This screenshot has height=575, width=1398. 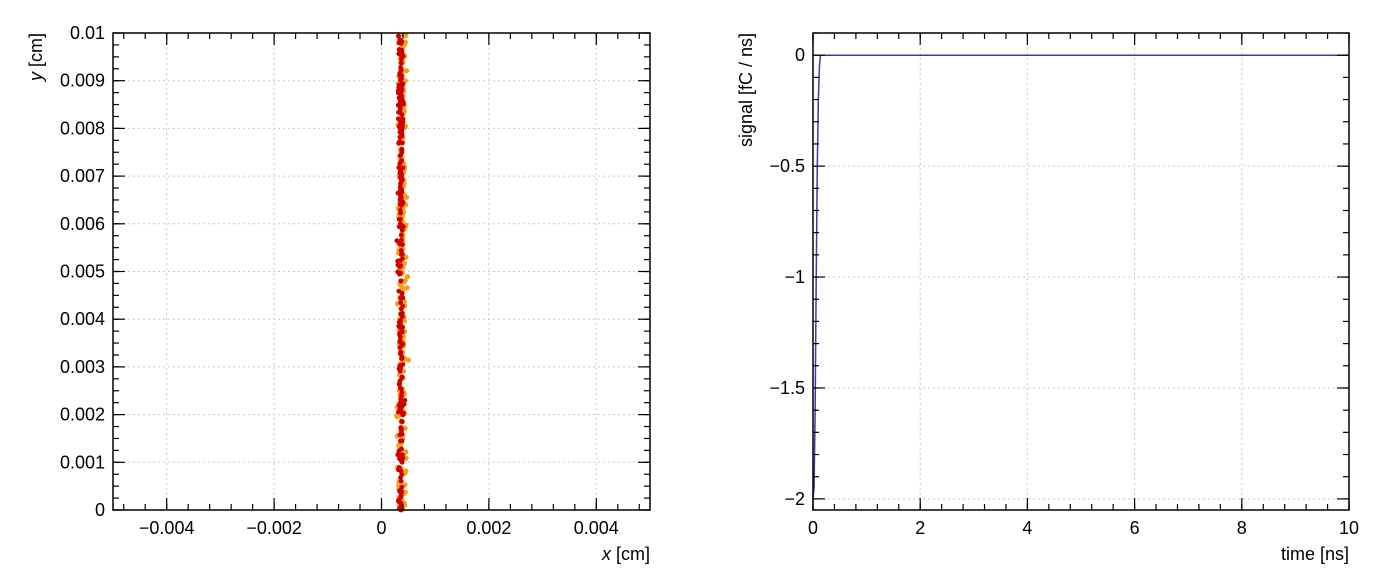 What do you see at coordinates (1315, 554) in the screenshot?
I see `signal-x-axis-label: time [ns]` at bounding box center [1315, 554].